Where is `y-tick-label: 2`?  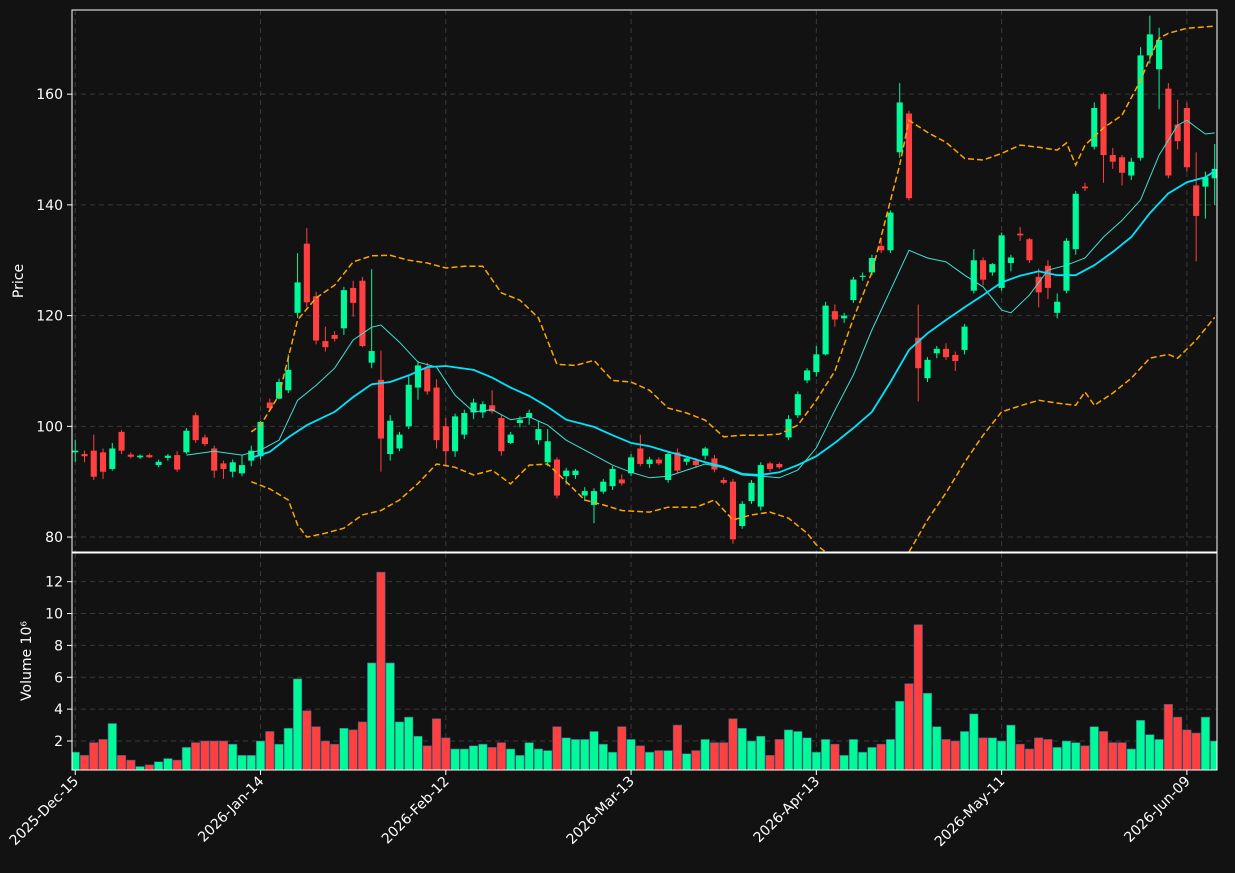
y-tick-label: 2 is located at coordinates (58, 742).